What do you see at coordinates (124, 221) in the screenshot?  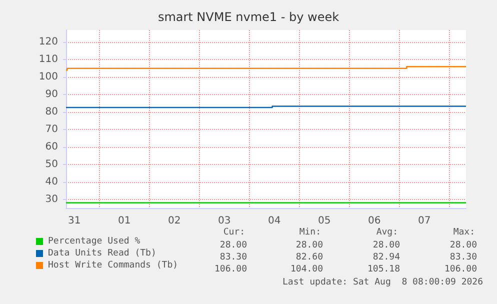 I see `x-tick-label: 01` at bounding box center [124, 221].